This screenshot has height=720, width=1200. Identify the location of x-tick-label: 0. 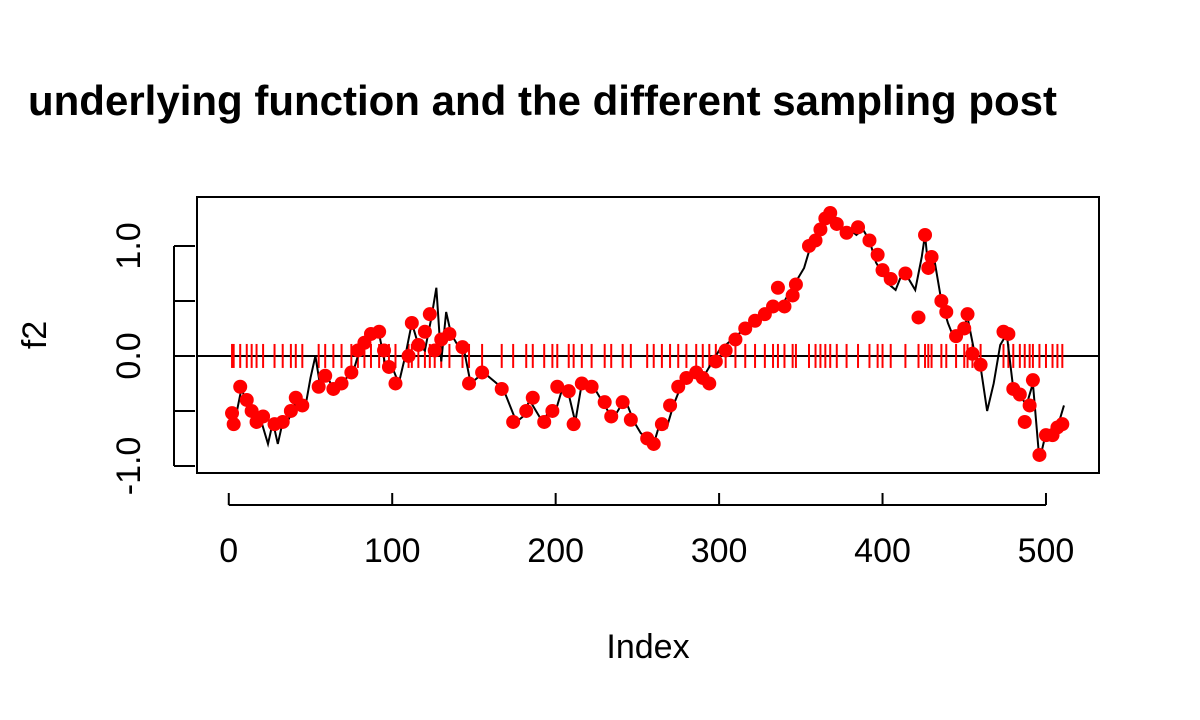
(228, 551).